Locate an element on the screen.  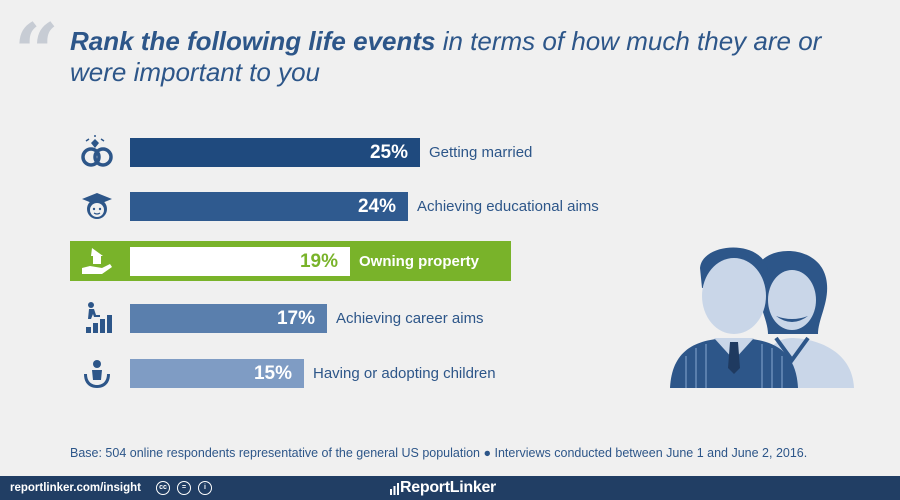
bar-row: 15% Having or adopting children is located at coordinates (450, 373).